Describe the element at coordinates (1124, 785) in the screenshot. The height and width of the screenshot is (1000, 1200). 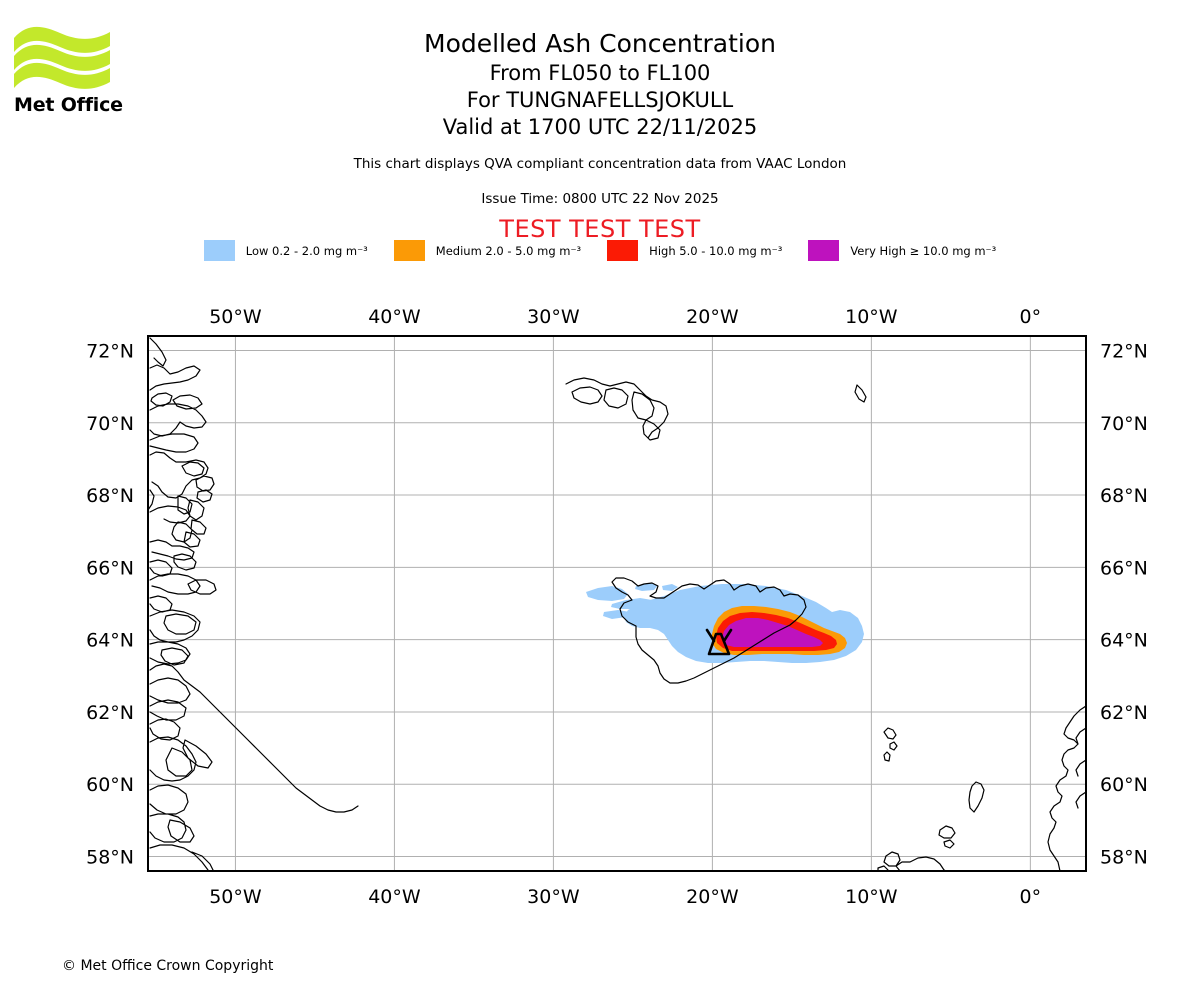
I see `lat-tick-label-right: 60°N` at that location.